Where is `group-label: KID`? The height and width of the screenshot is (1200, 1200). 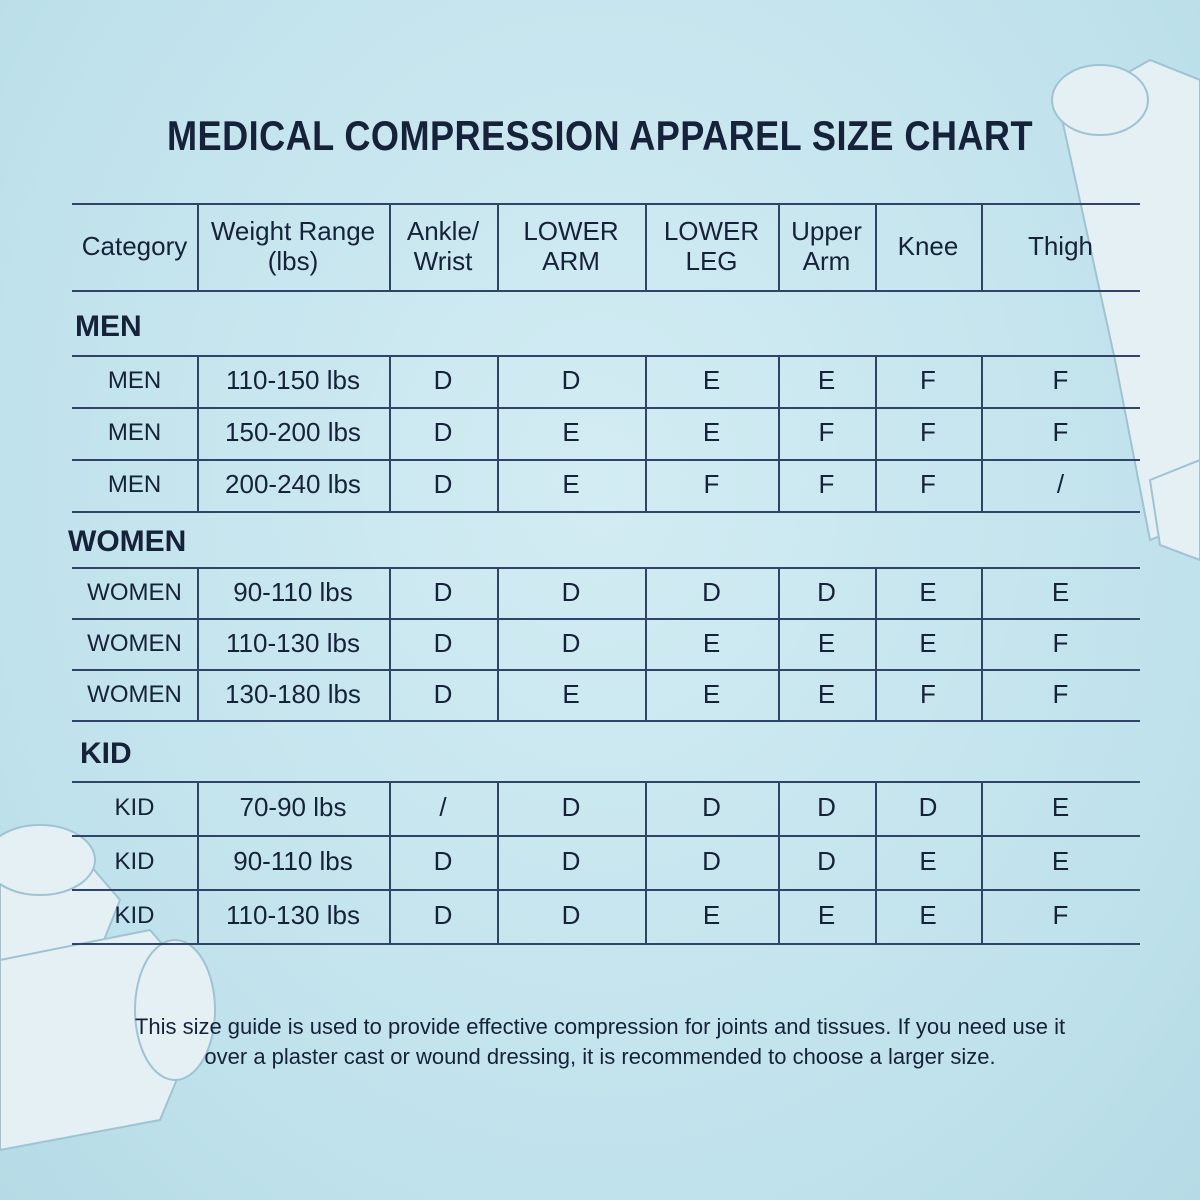
group-label: KID is located at coordinates (106, 753).